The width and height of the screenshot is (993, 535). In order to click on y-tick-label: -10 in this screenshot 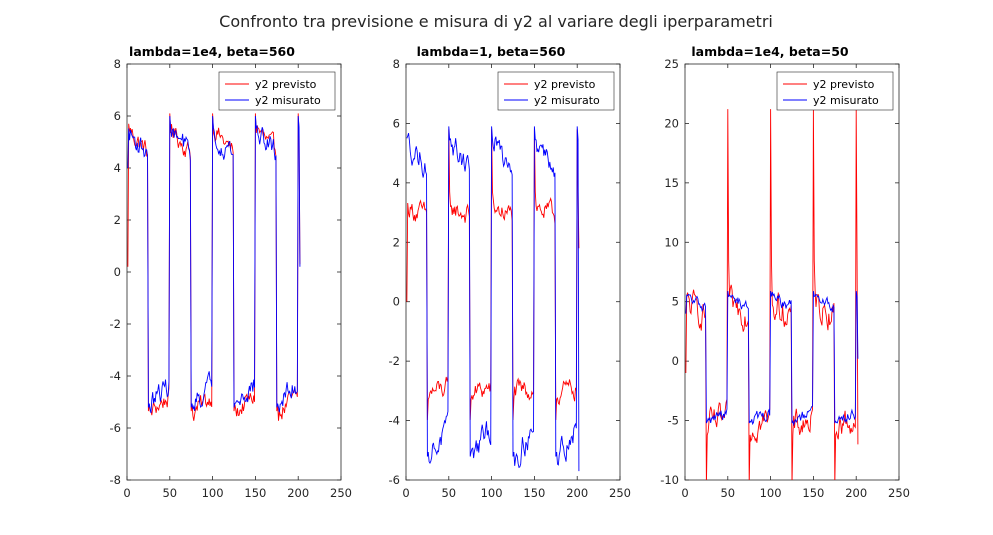, I will do `click(669, 480)`.